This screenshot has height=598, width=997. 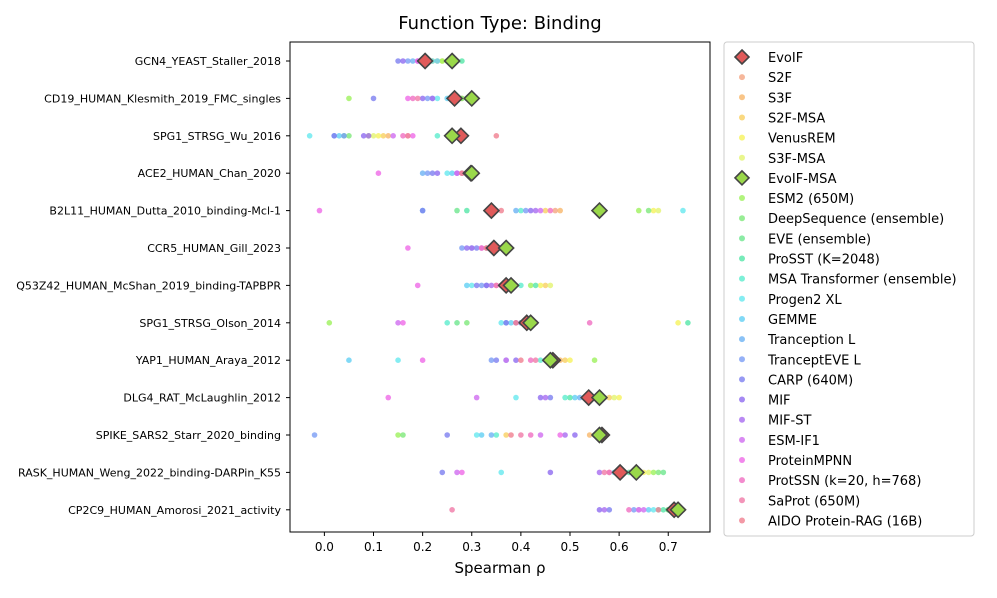 I want to click on y-tick-label: CD19_HUMAN_Klesmith_2019_FMC_singles, so click(x=162, y=98).